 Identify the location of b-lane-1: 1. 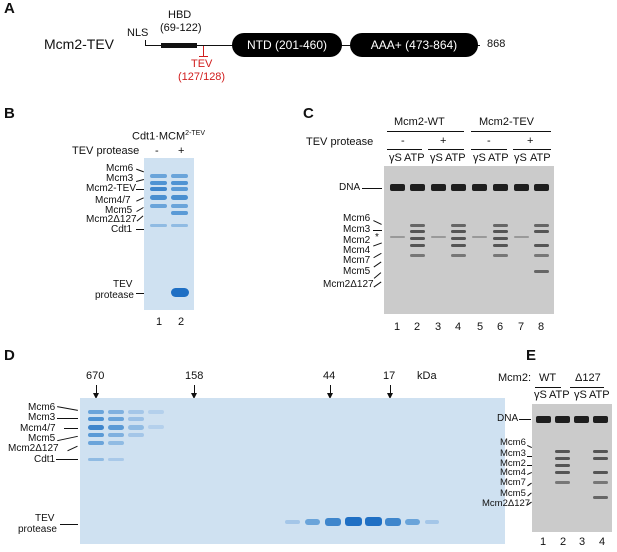
(159, 322).